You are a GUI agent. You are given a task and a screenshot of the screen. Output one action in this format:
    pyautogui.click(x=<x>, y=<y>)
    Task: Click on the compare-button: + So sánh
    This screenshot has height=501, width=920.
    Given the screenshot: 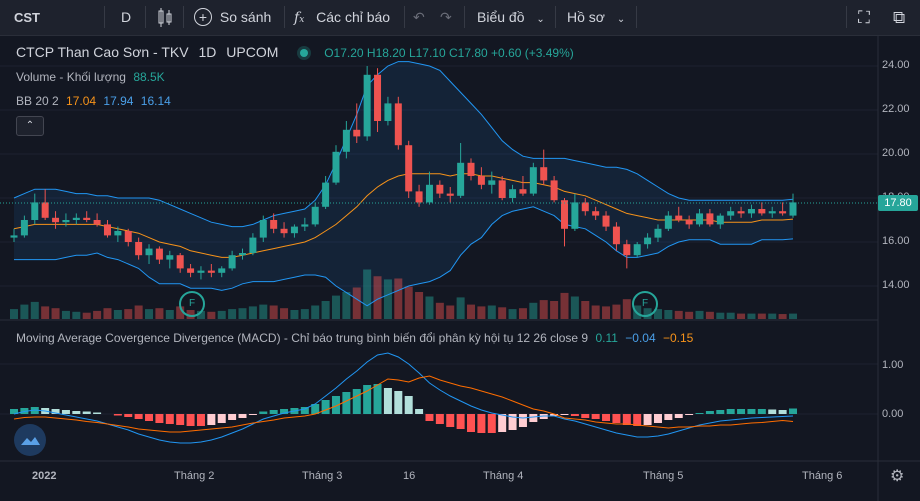 What is the action you would take?
    pyautogui.click(x=232, y=17)
    